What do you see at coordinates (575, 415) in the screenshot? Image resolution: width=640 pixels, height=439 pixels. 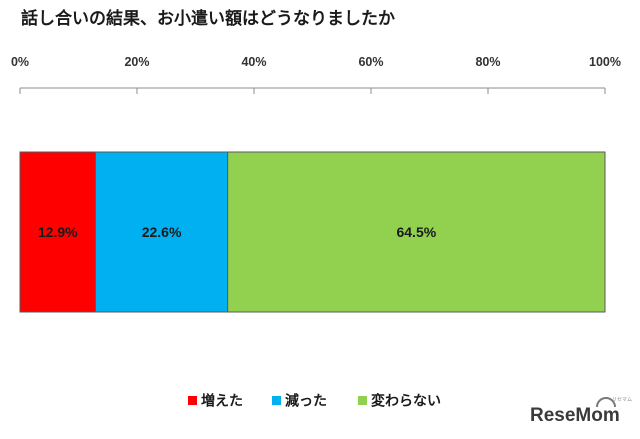 I see `watermark-text: ReseMom` at bounding box center [575, 415].